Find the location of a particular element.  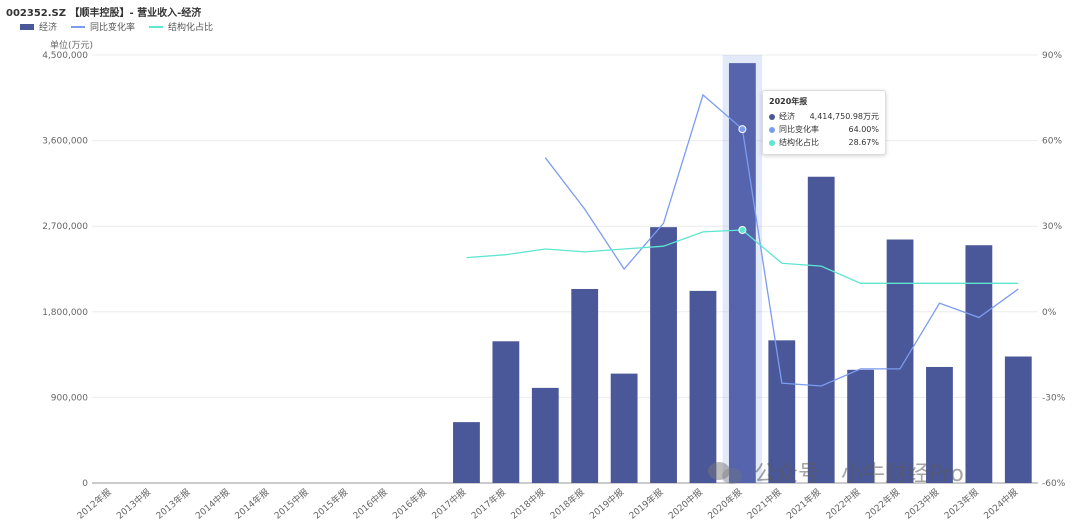

watermark-text: 公众号 · 小牛财经Pro is located at coordinates (859, 474).